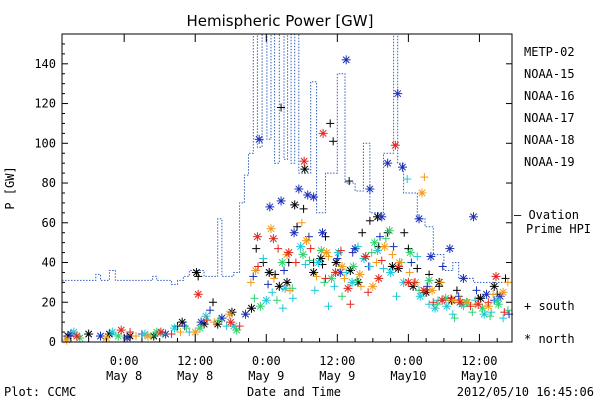 The width and height of the screenshot is (600, 400). I want to click on y-tick-label: 100, so click(45, 143).